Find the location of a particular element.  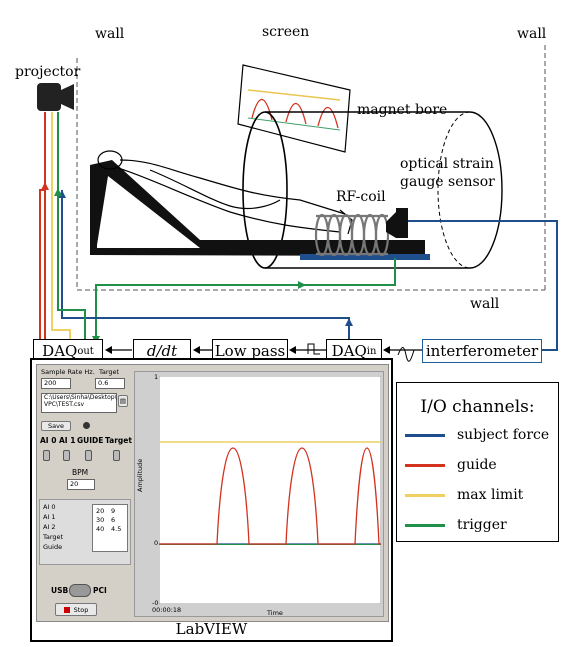

y-mid-tick: 0 is located at coordinates (156, 543).